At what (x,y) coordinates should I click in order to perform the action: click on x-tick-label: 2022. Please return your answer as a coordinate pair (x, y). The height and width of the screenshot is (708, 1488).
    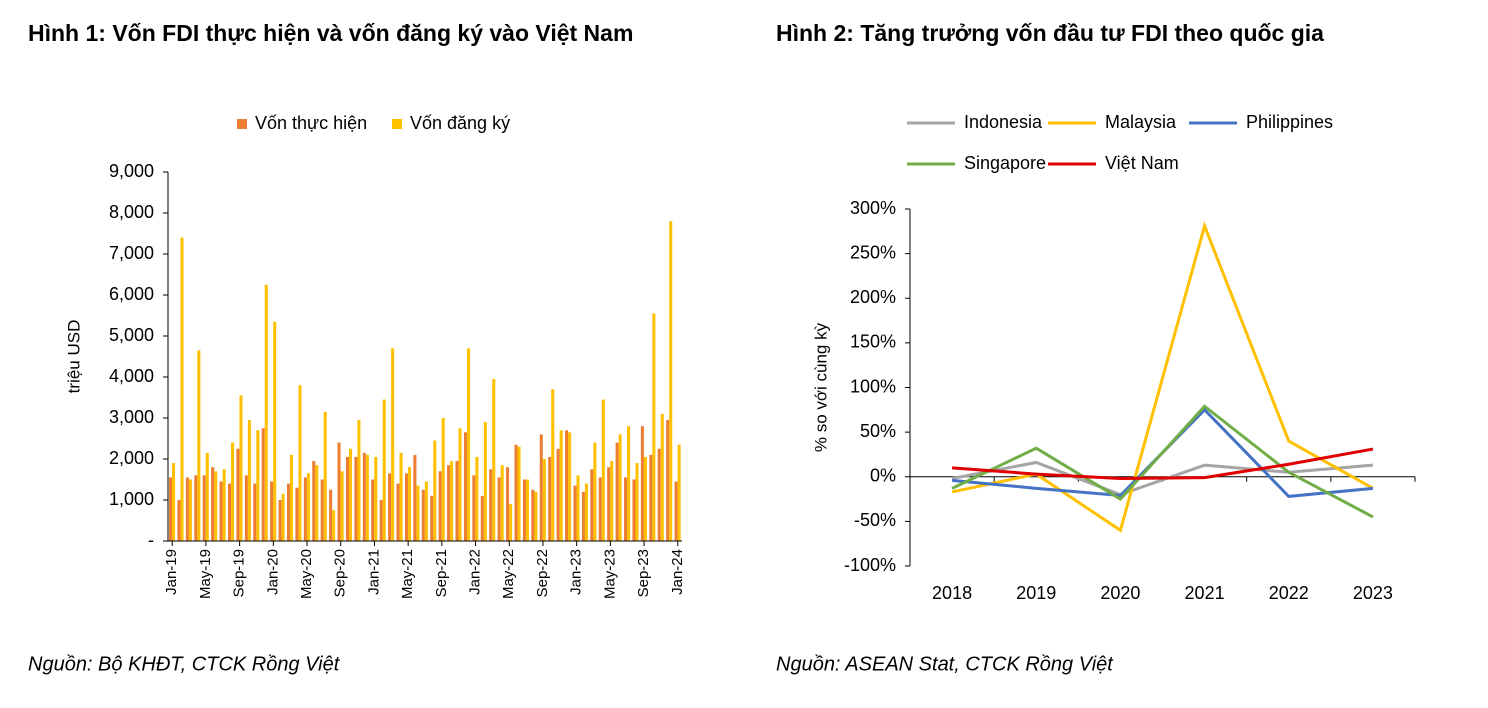
    Looking at the image, I should click on (1289, 593).